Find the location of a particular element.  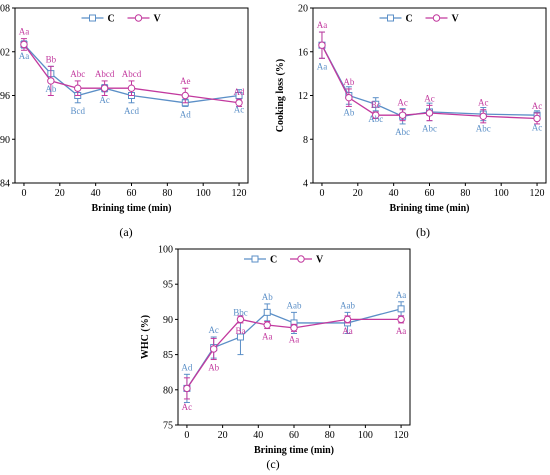

panel-b-significance-label-V: Ab is located at coordinates (348, 82).